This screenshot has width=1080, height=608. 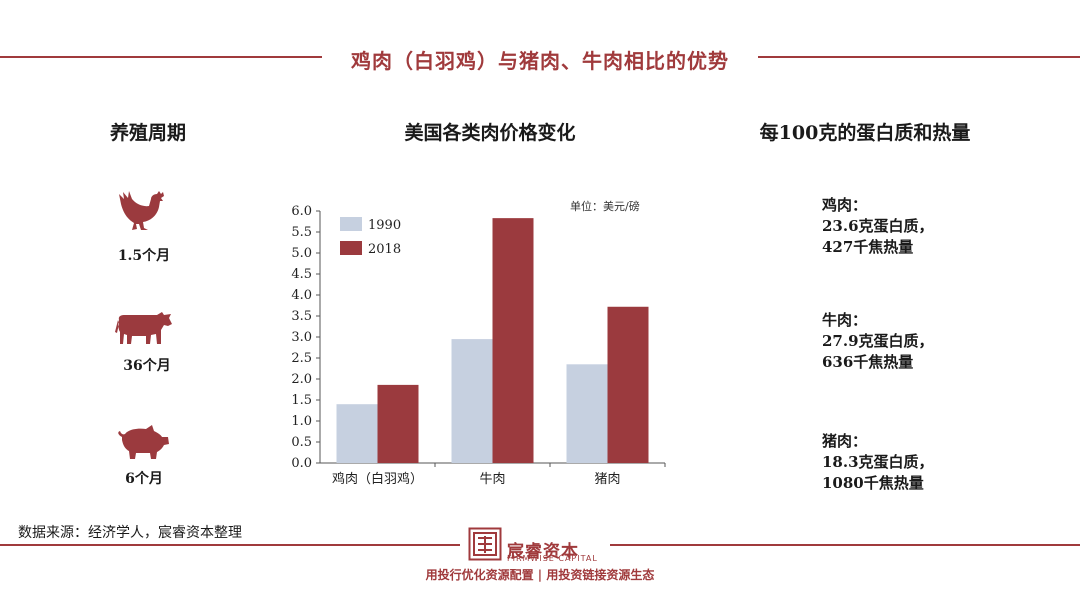 What do you see at coordinates (552, 558) in the screenshot?
I see `company-logo-english: FIRMWISE CAPITAL` at bounding box center [552, 558].